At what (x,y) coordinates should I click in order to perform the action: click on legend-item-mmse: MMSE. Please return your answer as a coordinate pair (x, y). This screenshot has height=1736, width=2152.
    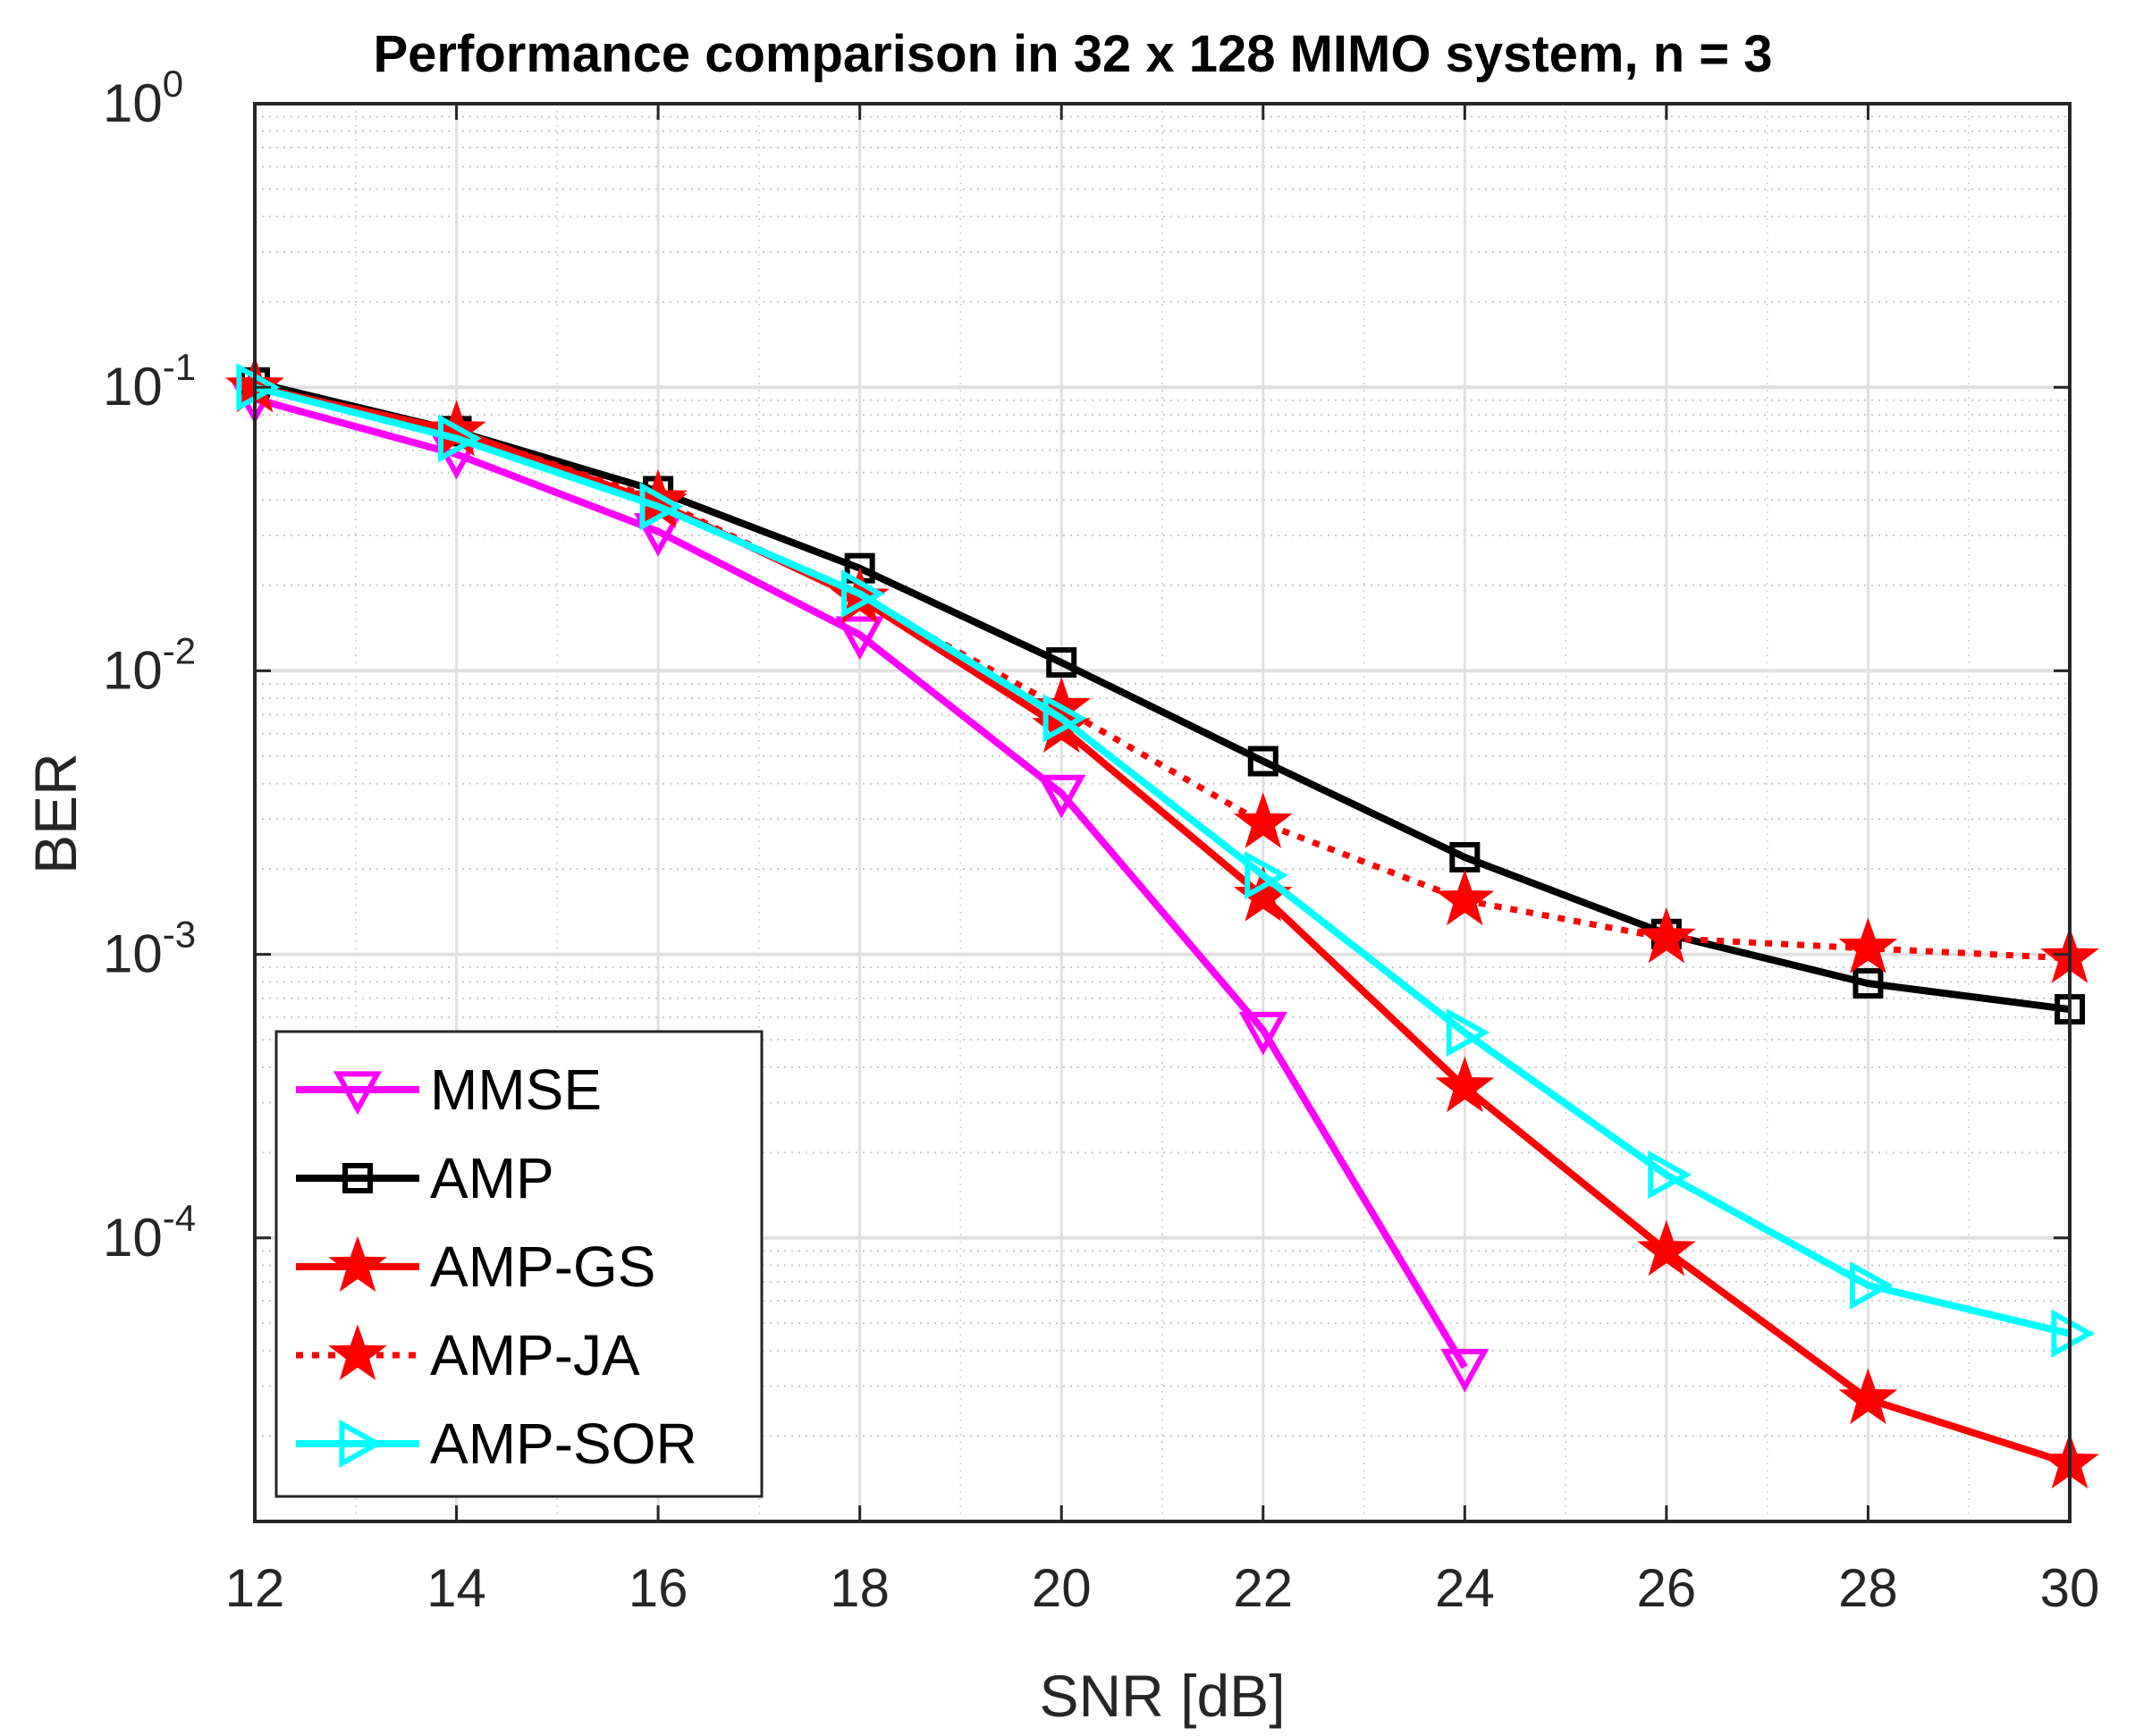
    Looking at the image, I should click on (449, 1090).